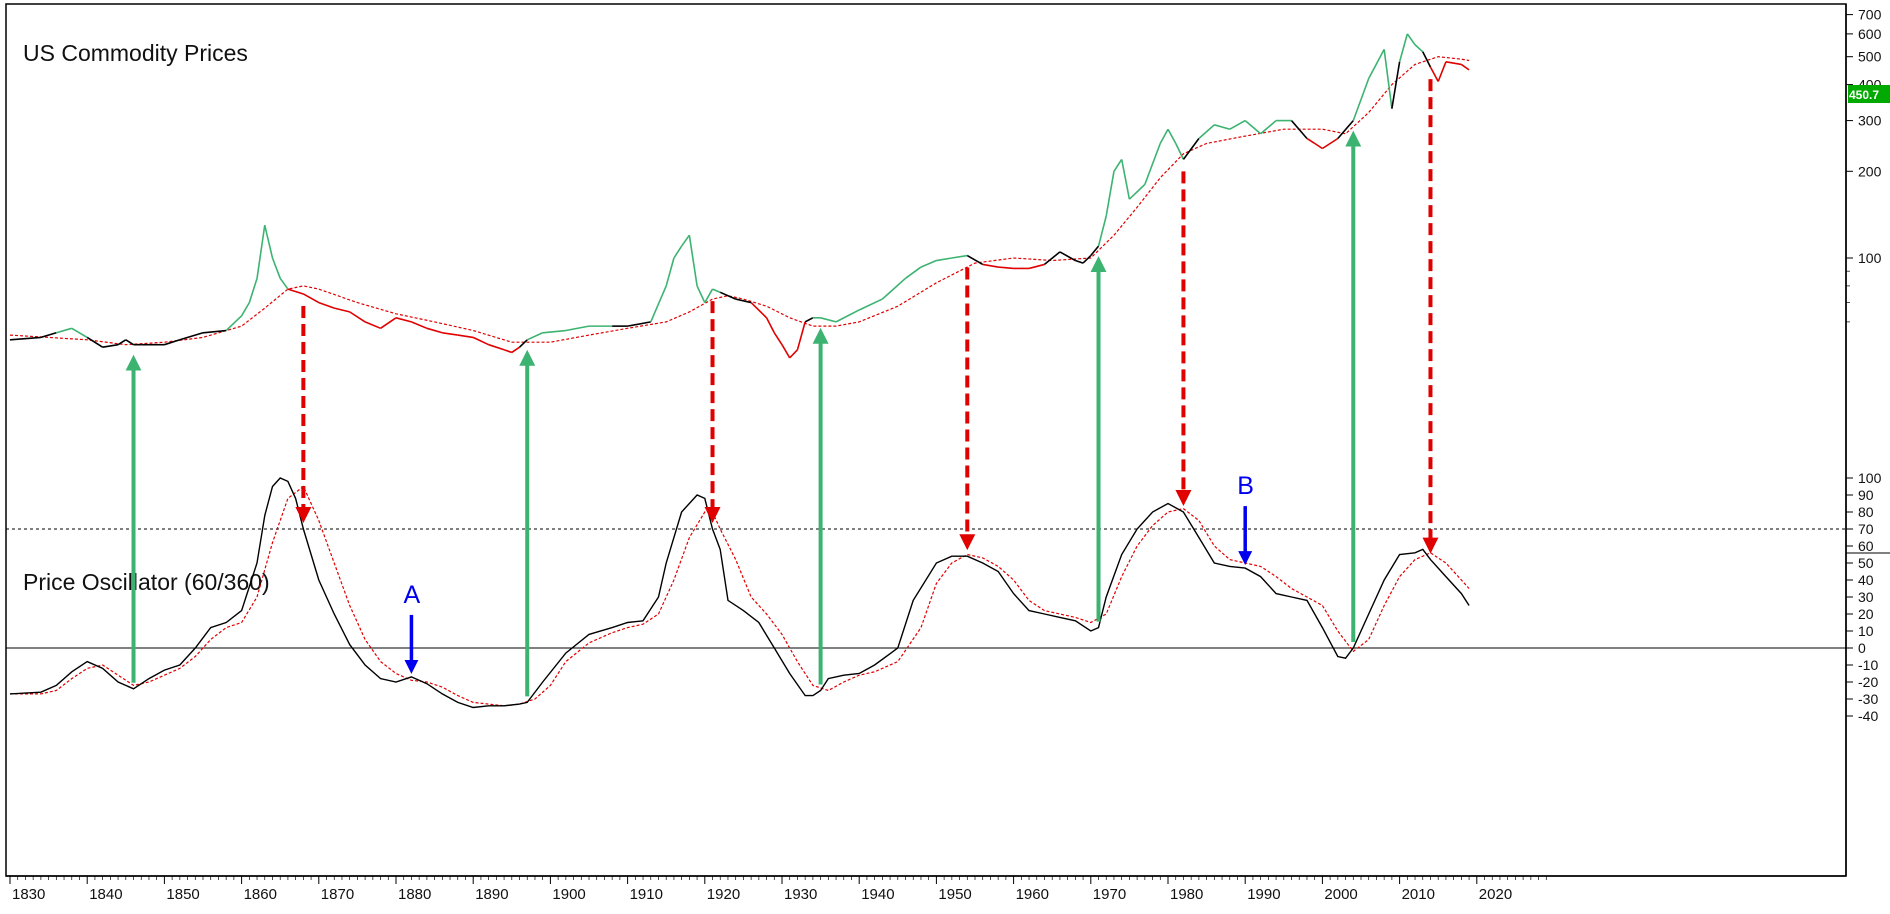 This screenshot has height=914, width=1890. What do you see at coordinates (260, 894) in the screenshot?
I see `x-tick-label: 1860` at bounding box center [260, 894].